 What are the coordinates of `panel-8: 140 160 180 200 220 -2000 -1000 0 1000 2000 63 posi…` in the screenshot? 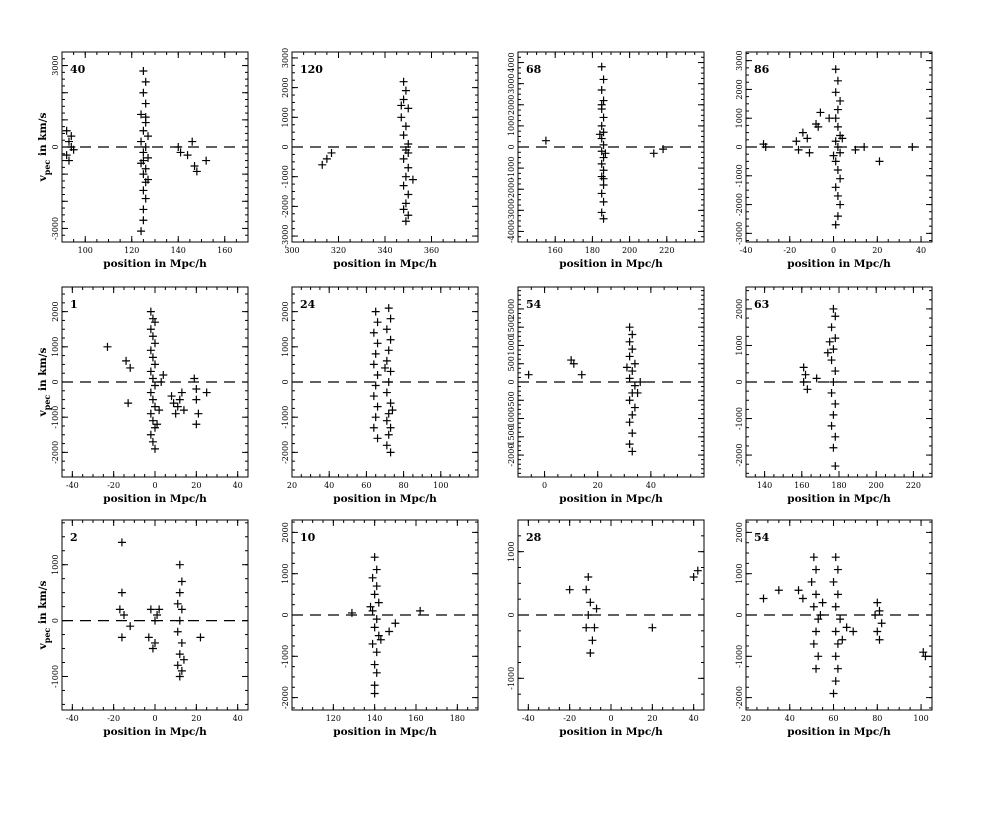 It's located at (834, 395).